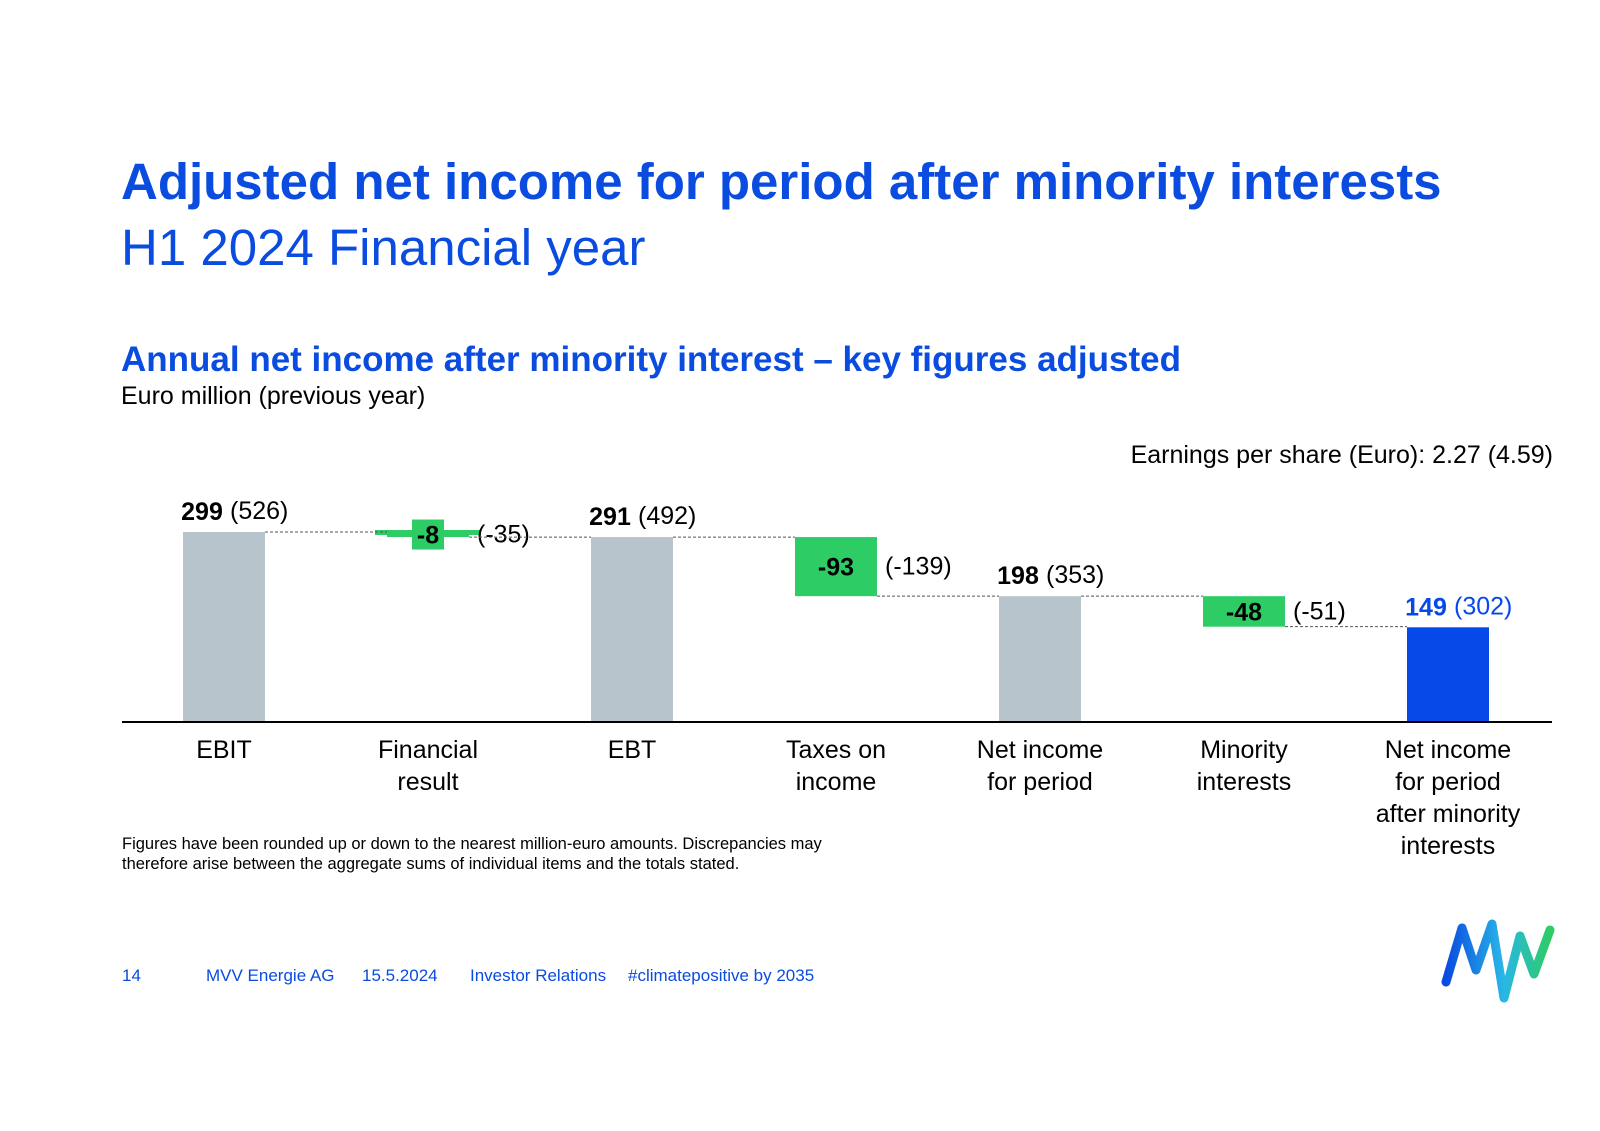 Image resolution: width=1600 pixels, height=1131 pixels. Describe the element at coordinates (721, 975) in the screenshot. I see `footer-hashtag: #climatepositive by 2035` at that location.